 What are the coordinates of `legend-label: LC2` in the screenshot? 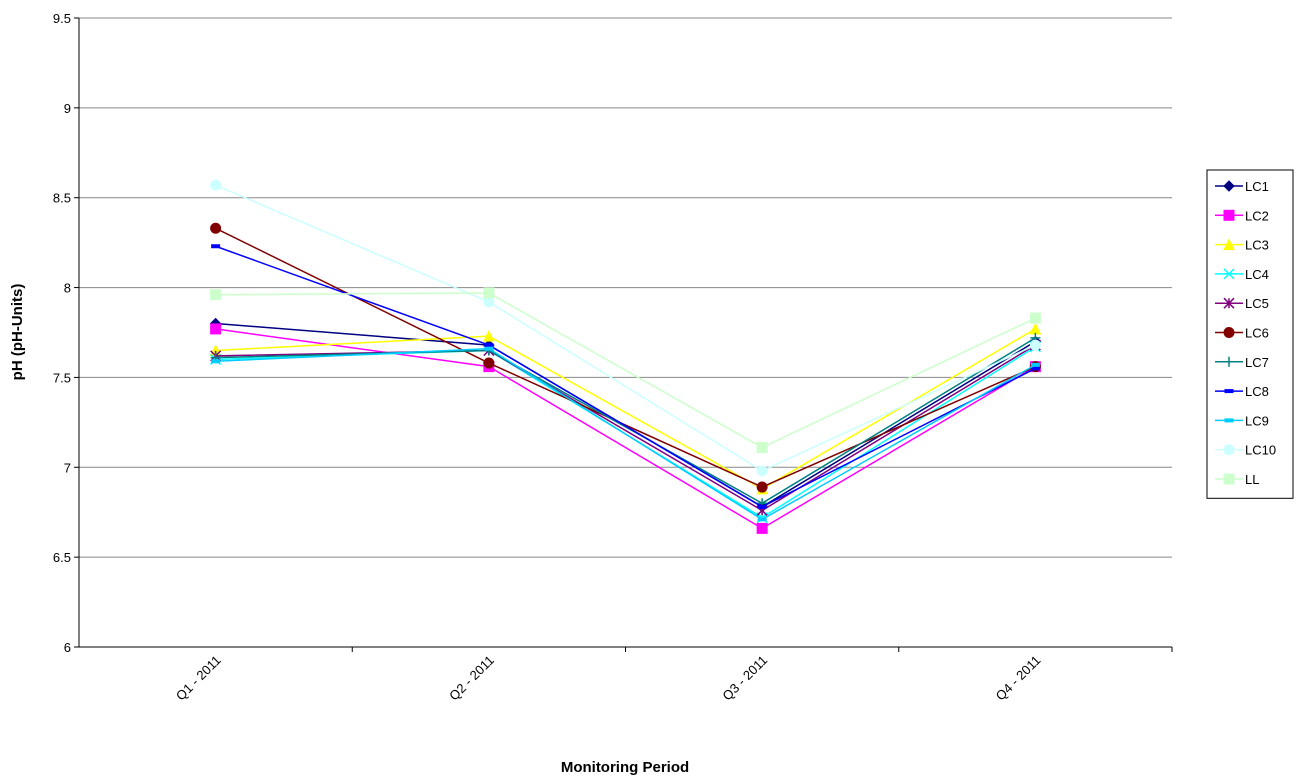 It's located at (1257, 215).